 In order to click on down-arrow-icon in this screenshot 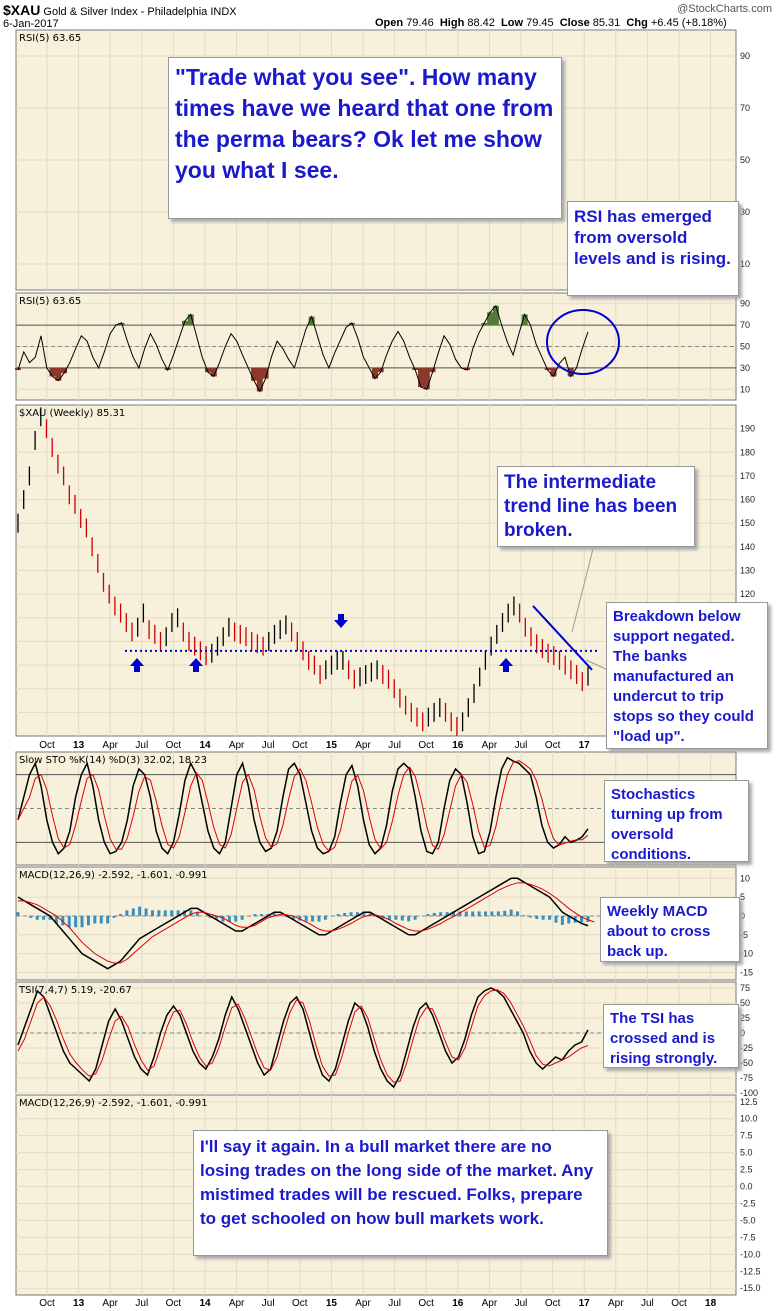, I will do `click(341, 621)`.